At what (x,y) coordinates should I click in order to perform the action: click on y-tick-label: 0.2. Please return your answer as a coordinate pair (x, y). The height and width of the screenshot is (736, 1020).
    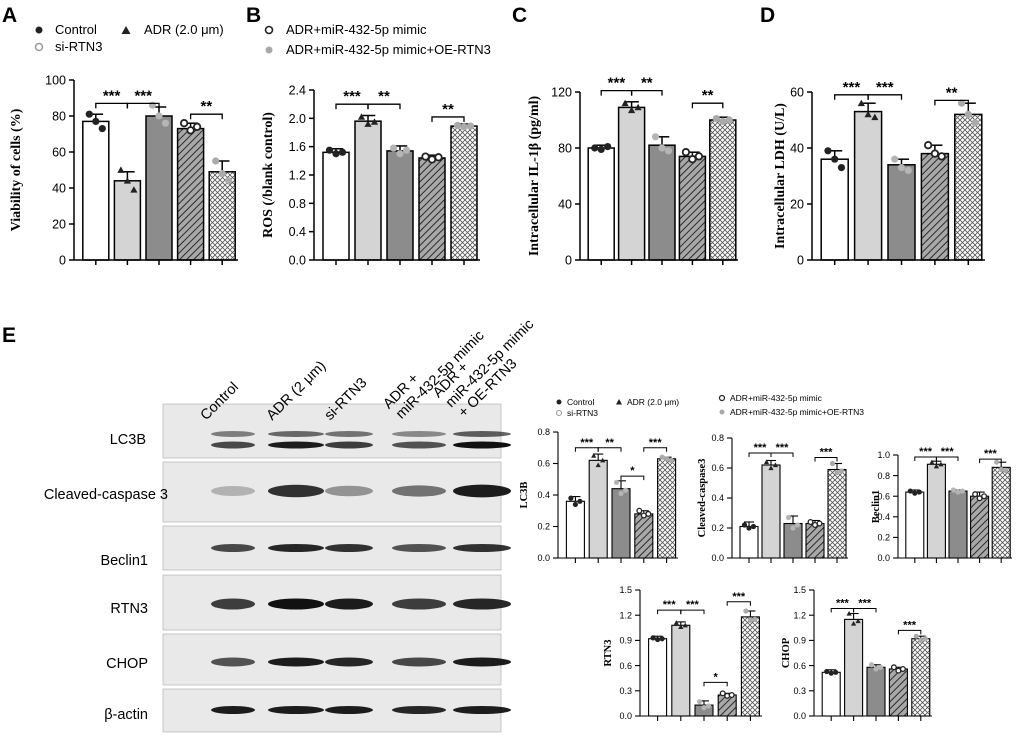
    Looking at the image, I should click on (543, 527).